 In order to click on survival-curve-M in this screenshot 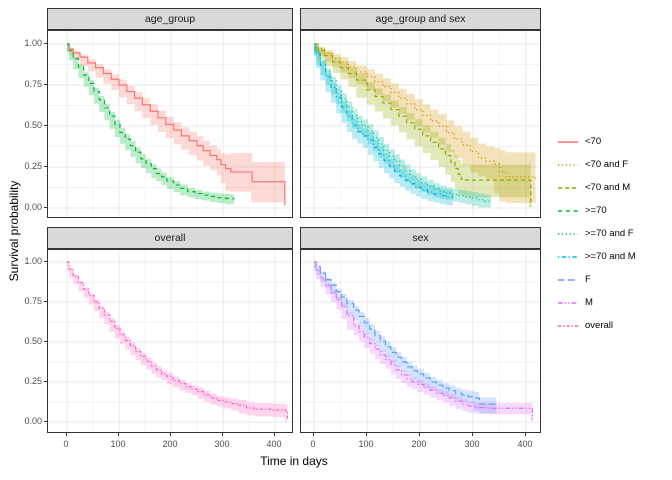, I will do `click(423, 341)`.